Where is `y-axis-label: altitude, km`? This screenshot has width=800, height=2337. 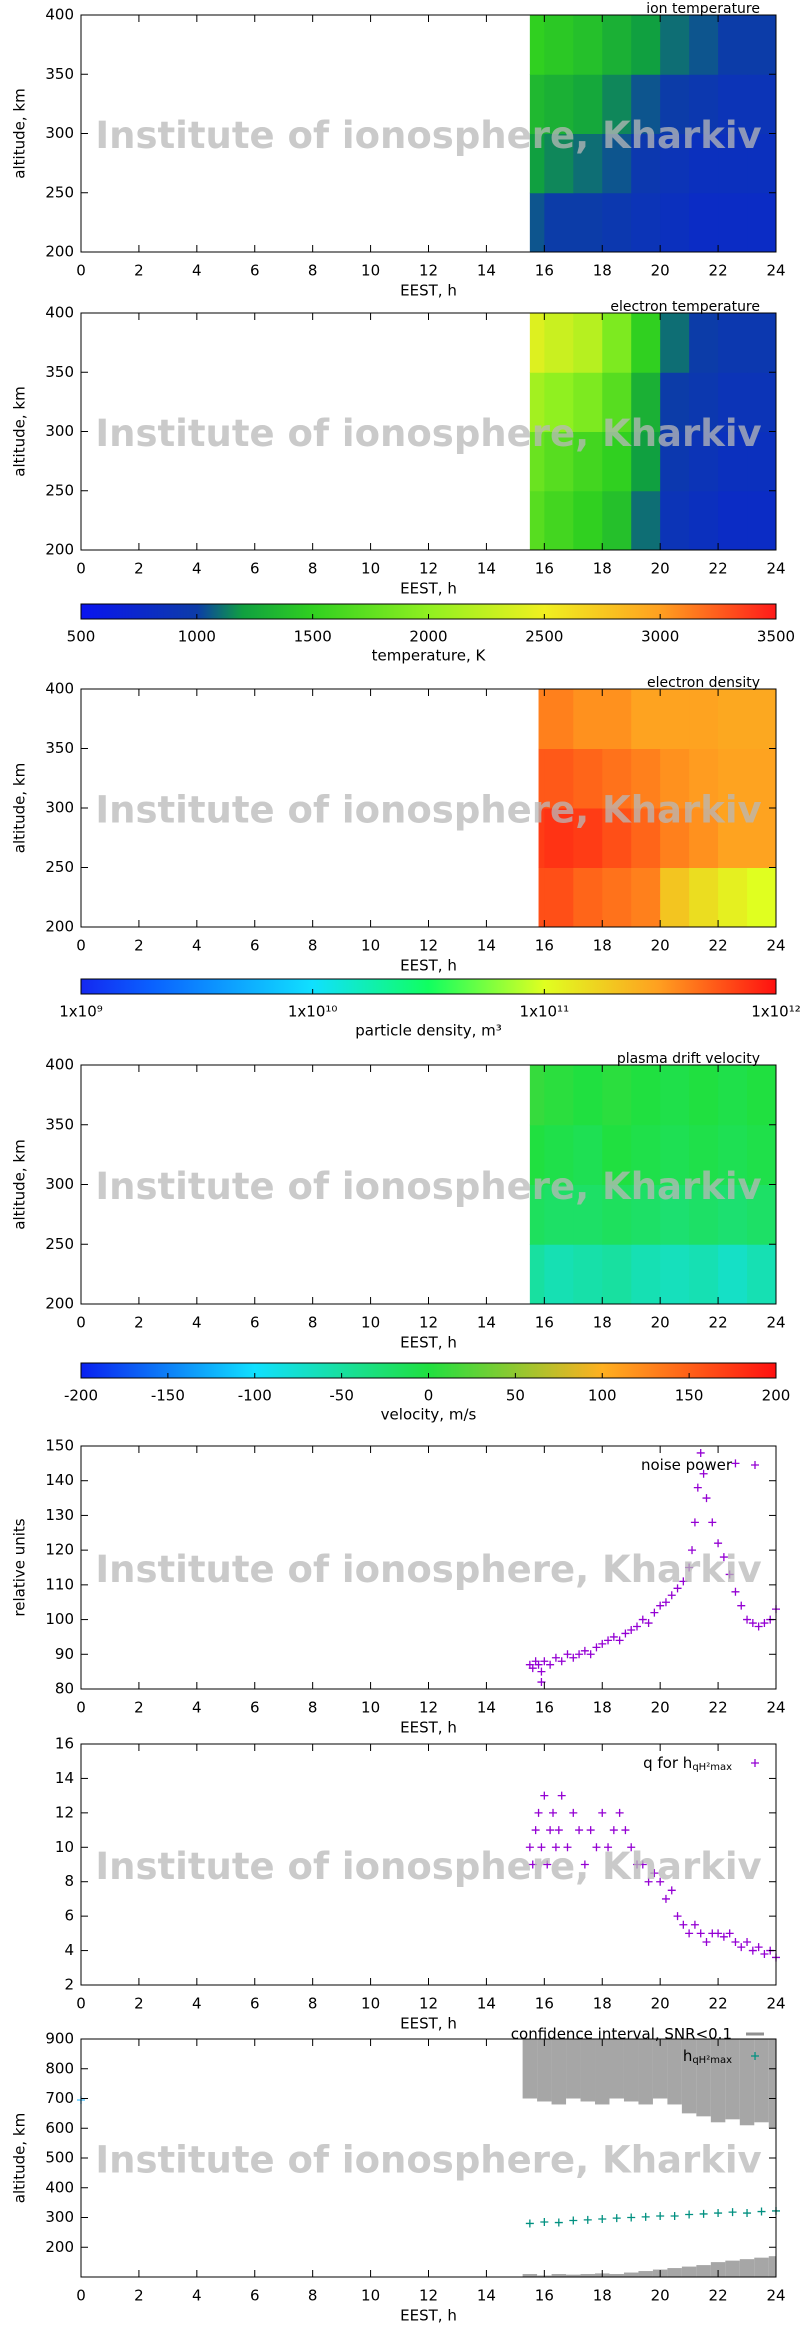
y-axis-label: altitude, km is located at coordinates (20, 2158).